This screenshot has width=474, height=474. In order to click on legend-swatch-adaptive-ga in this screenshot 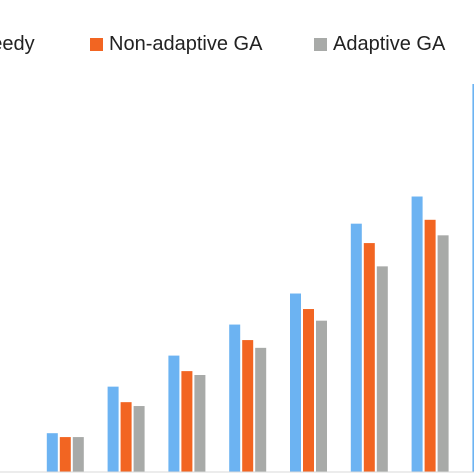, I will do `click(320, 44)`.